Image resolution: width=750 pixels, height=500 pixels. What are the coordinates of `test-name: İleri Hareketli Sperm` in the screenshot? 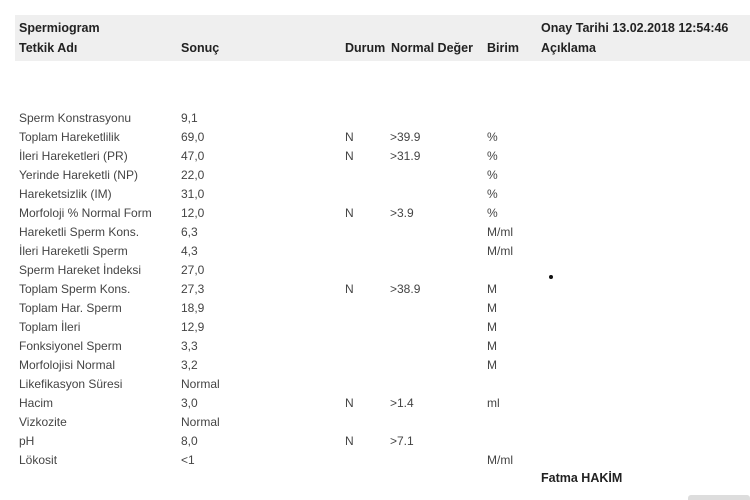 It's located at (73, 251).